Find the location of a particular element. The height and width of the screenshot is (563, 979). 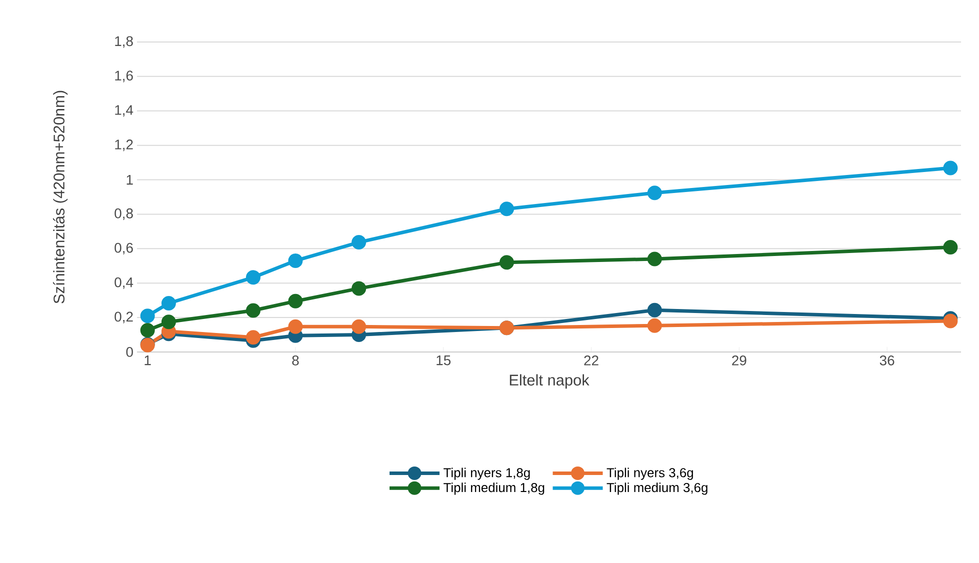

y-tick-label: 0 is located at coordinates (129, 352).